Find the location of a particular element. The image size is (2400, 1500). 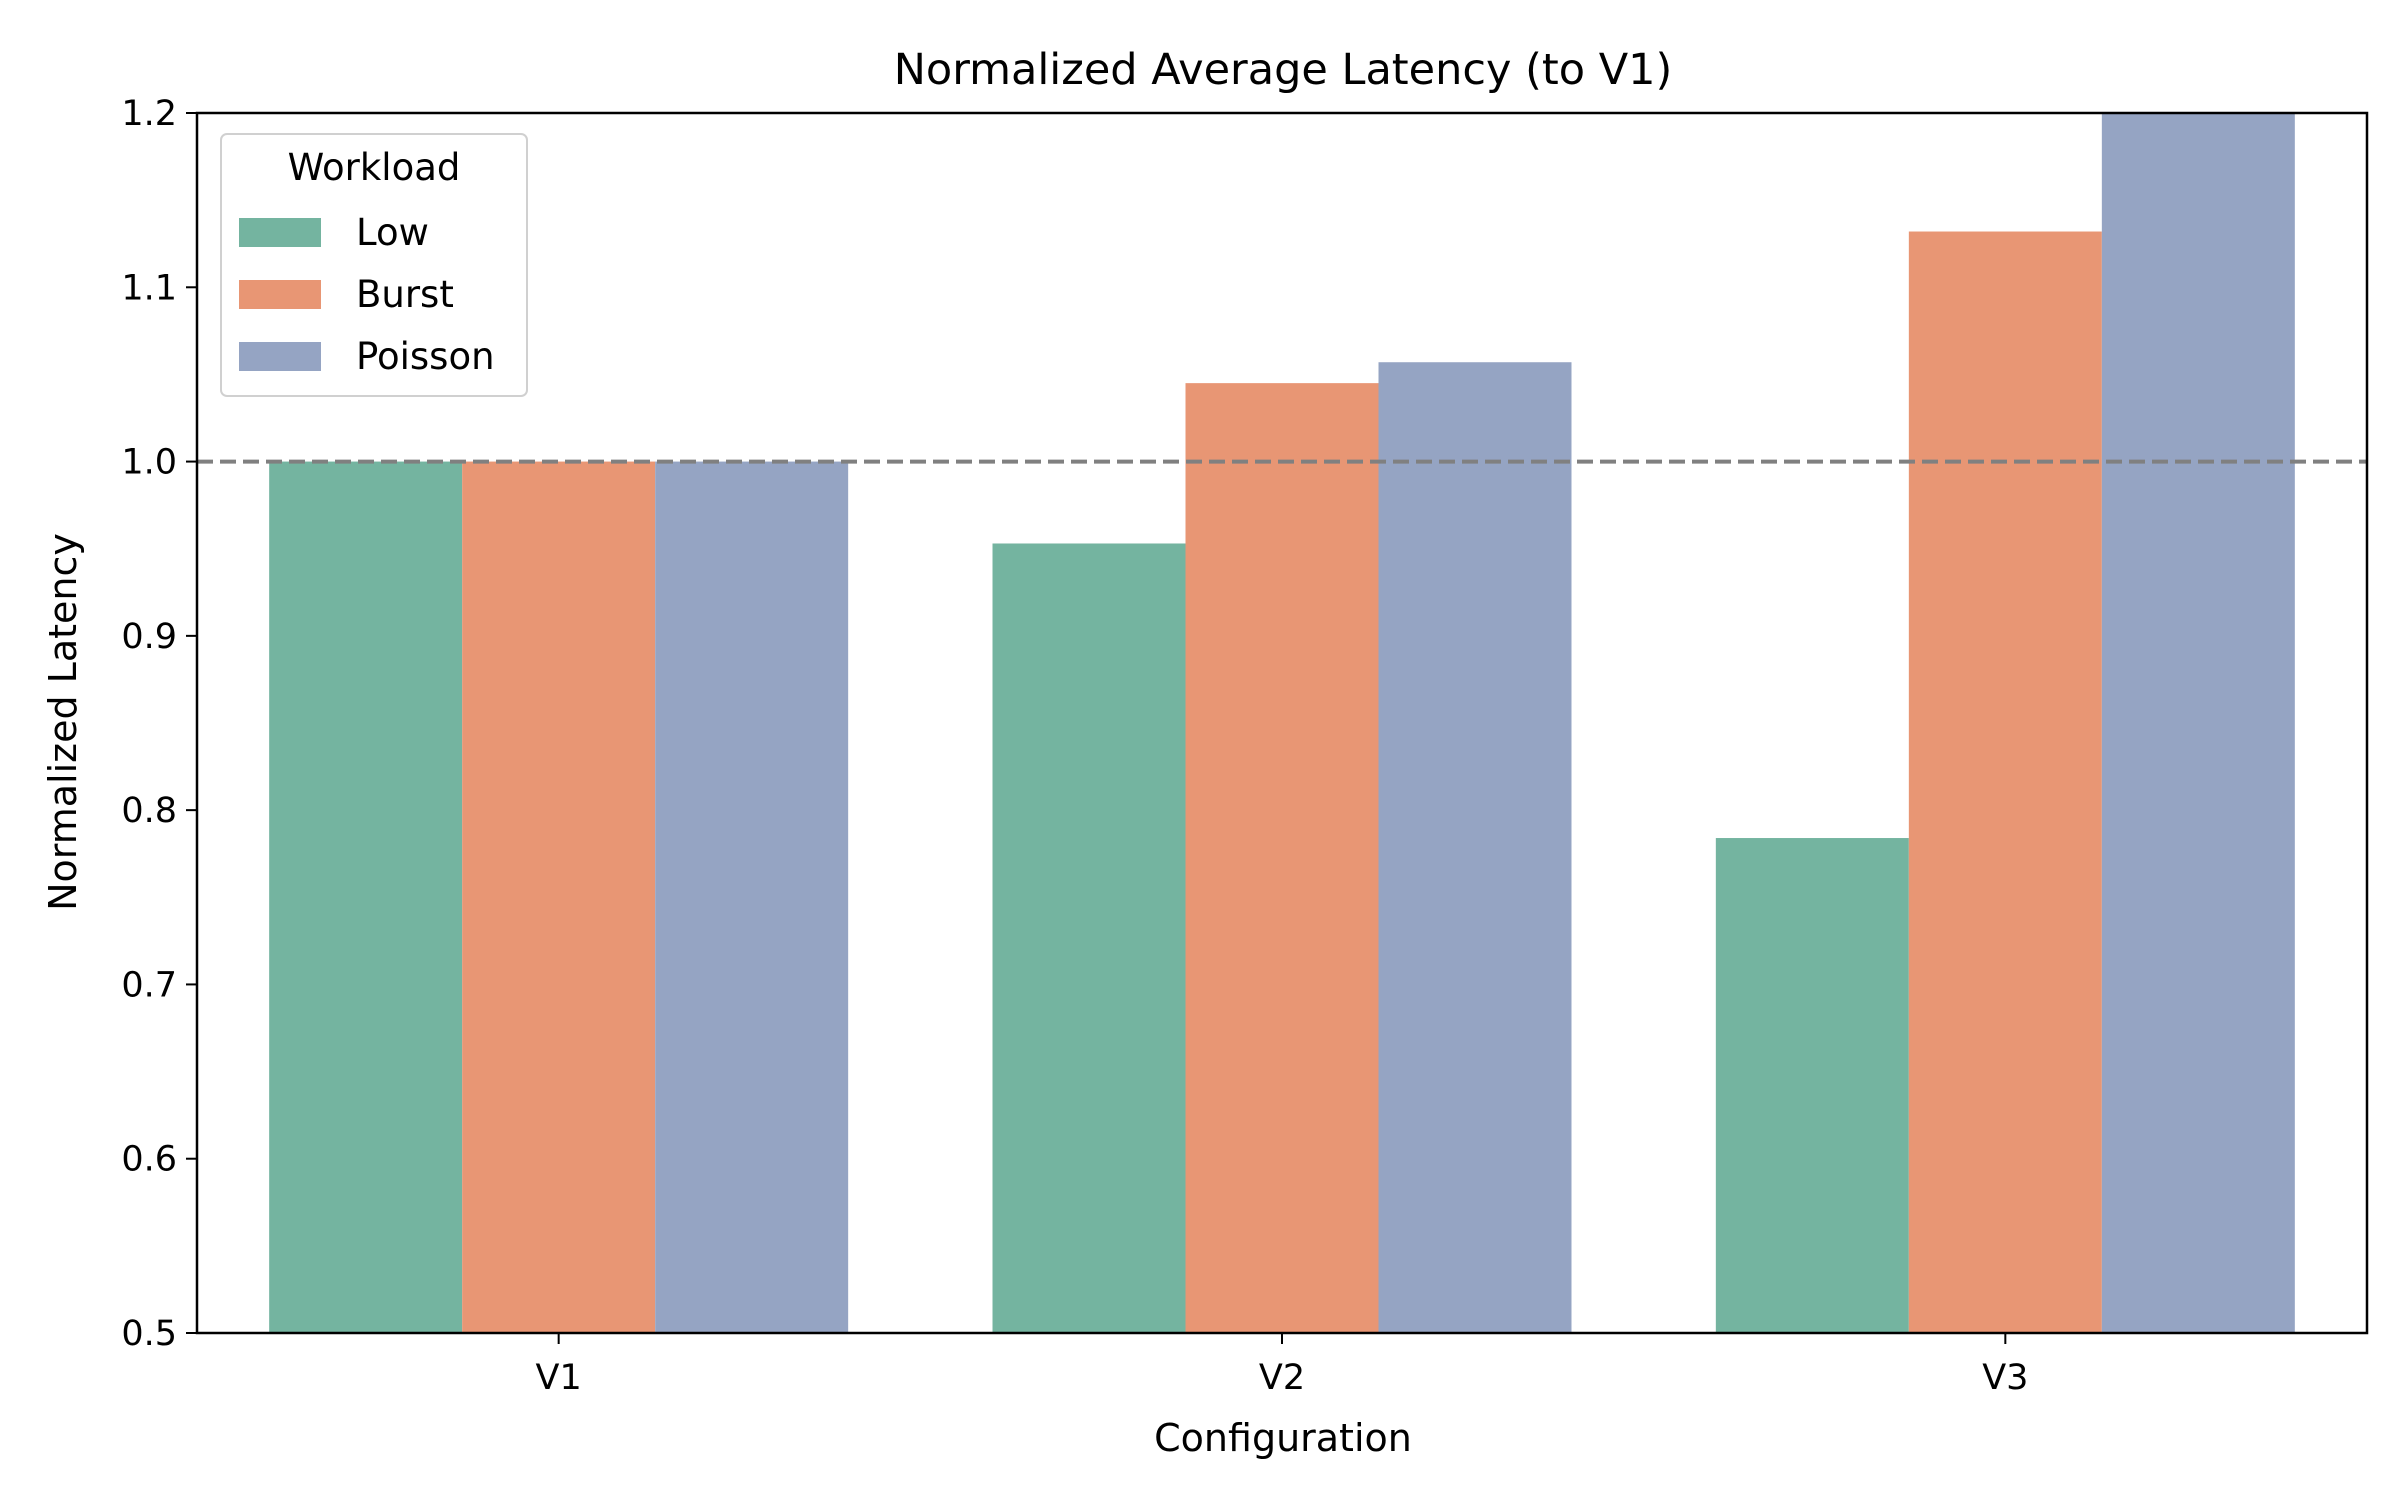

legend-label-burst: Burst is located at coordinates (405, 294).